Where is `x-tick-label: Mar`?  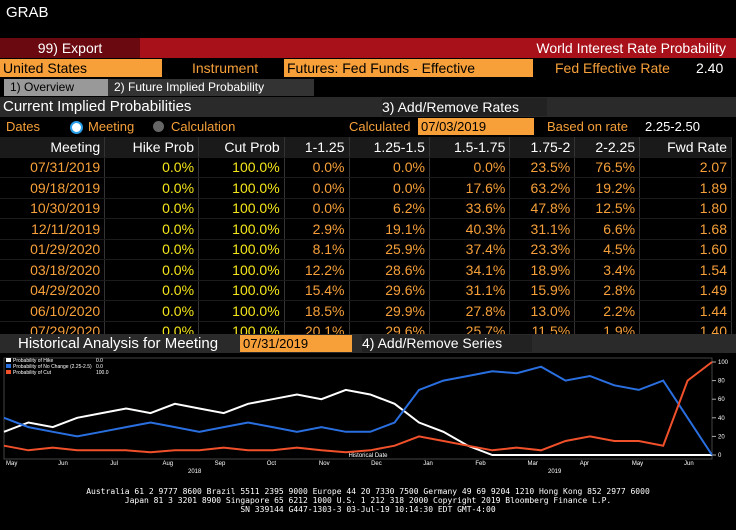
x-tick-label: Mar is located at coordinates (533, 464).